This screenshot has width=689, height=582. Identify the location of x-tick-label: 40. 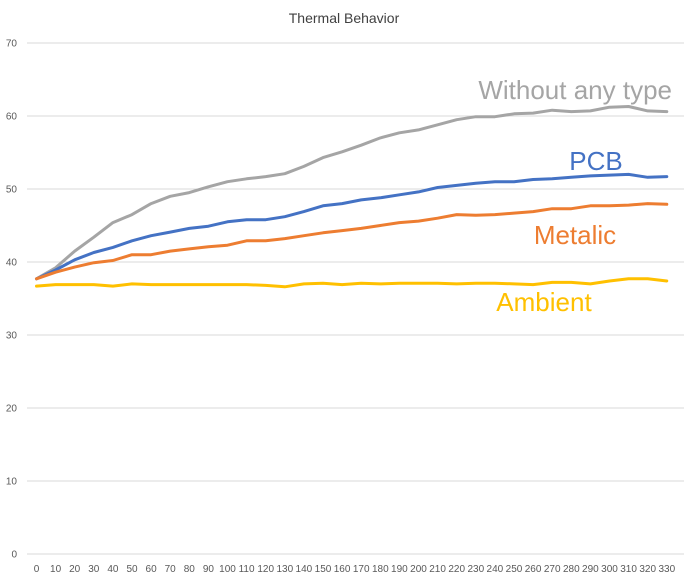
(113, 569).